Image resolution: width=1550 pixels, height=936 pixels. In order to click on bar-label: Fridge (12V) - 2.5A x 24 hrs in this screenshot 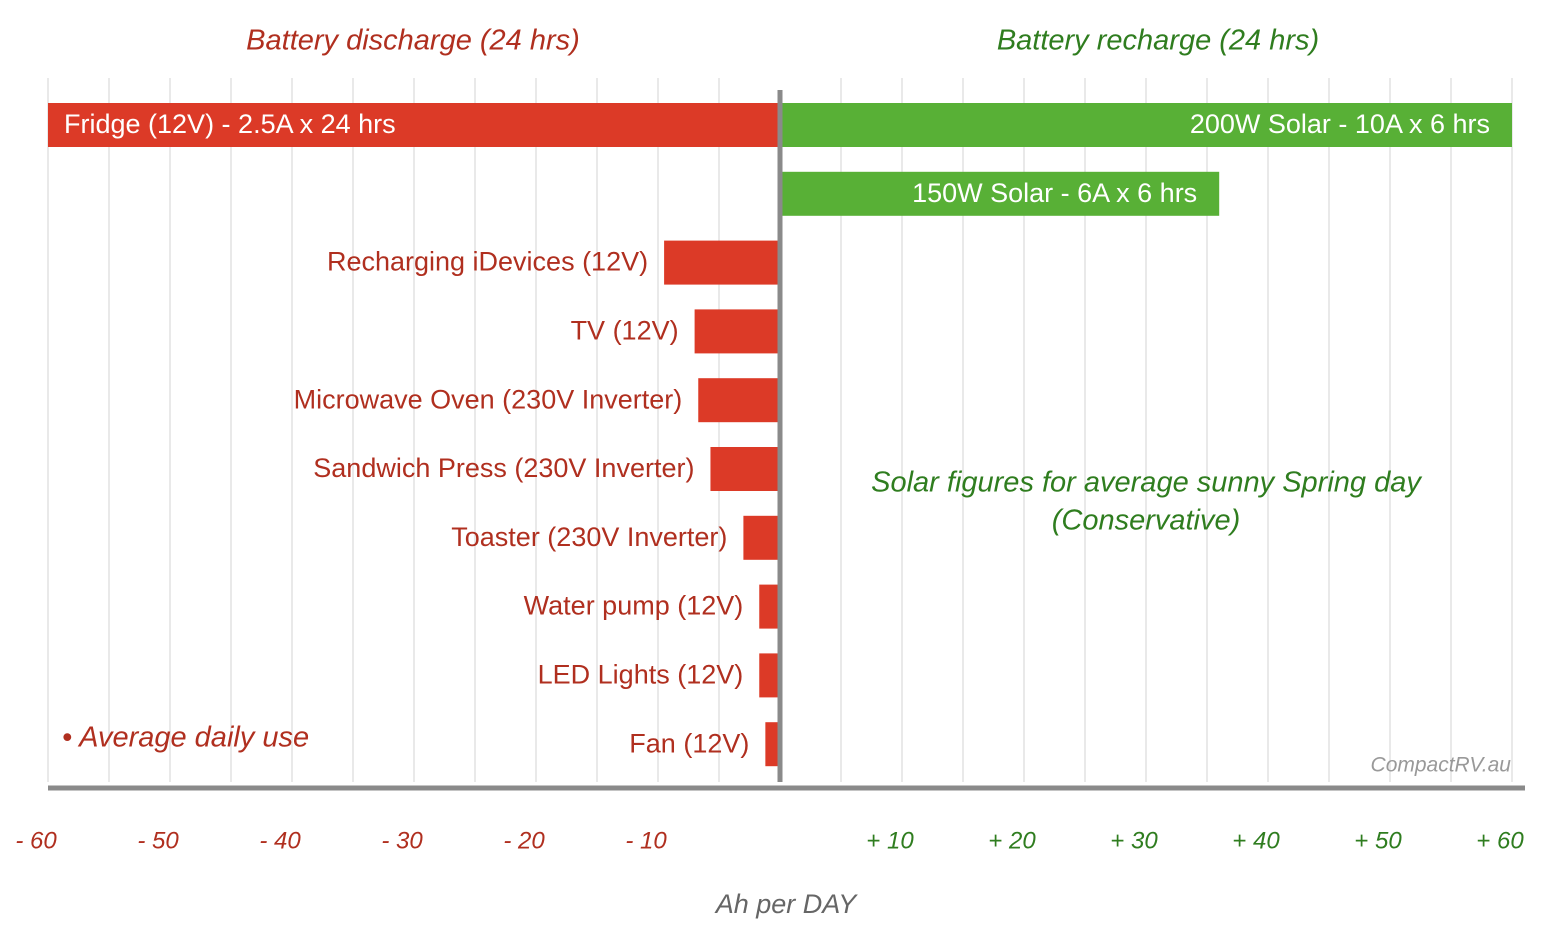, I will do `click(230, 124)`.